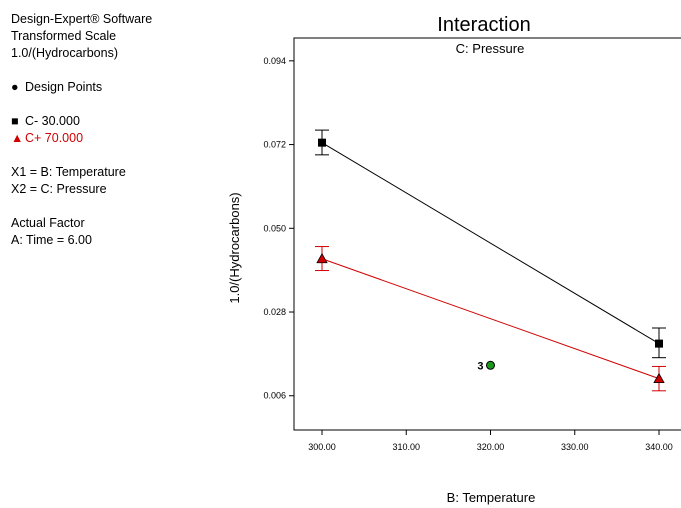  What do you see at coordinates (59, 189) in the screenshot?
I see `factor-x2: X2 = C: Pressure` at bounding box center [59, 189].